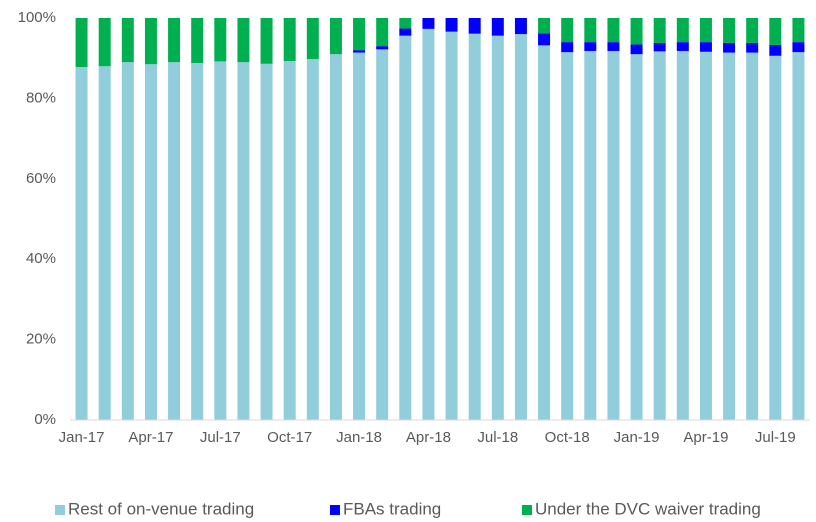  What do you see at coordinates (41, 258) in the screenshot?
I see `y-tick-label: 40%` at bounding box center [41, 258].